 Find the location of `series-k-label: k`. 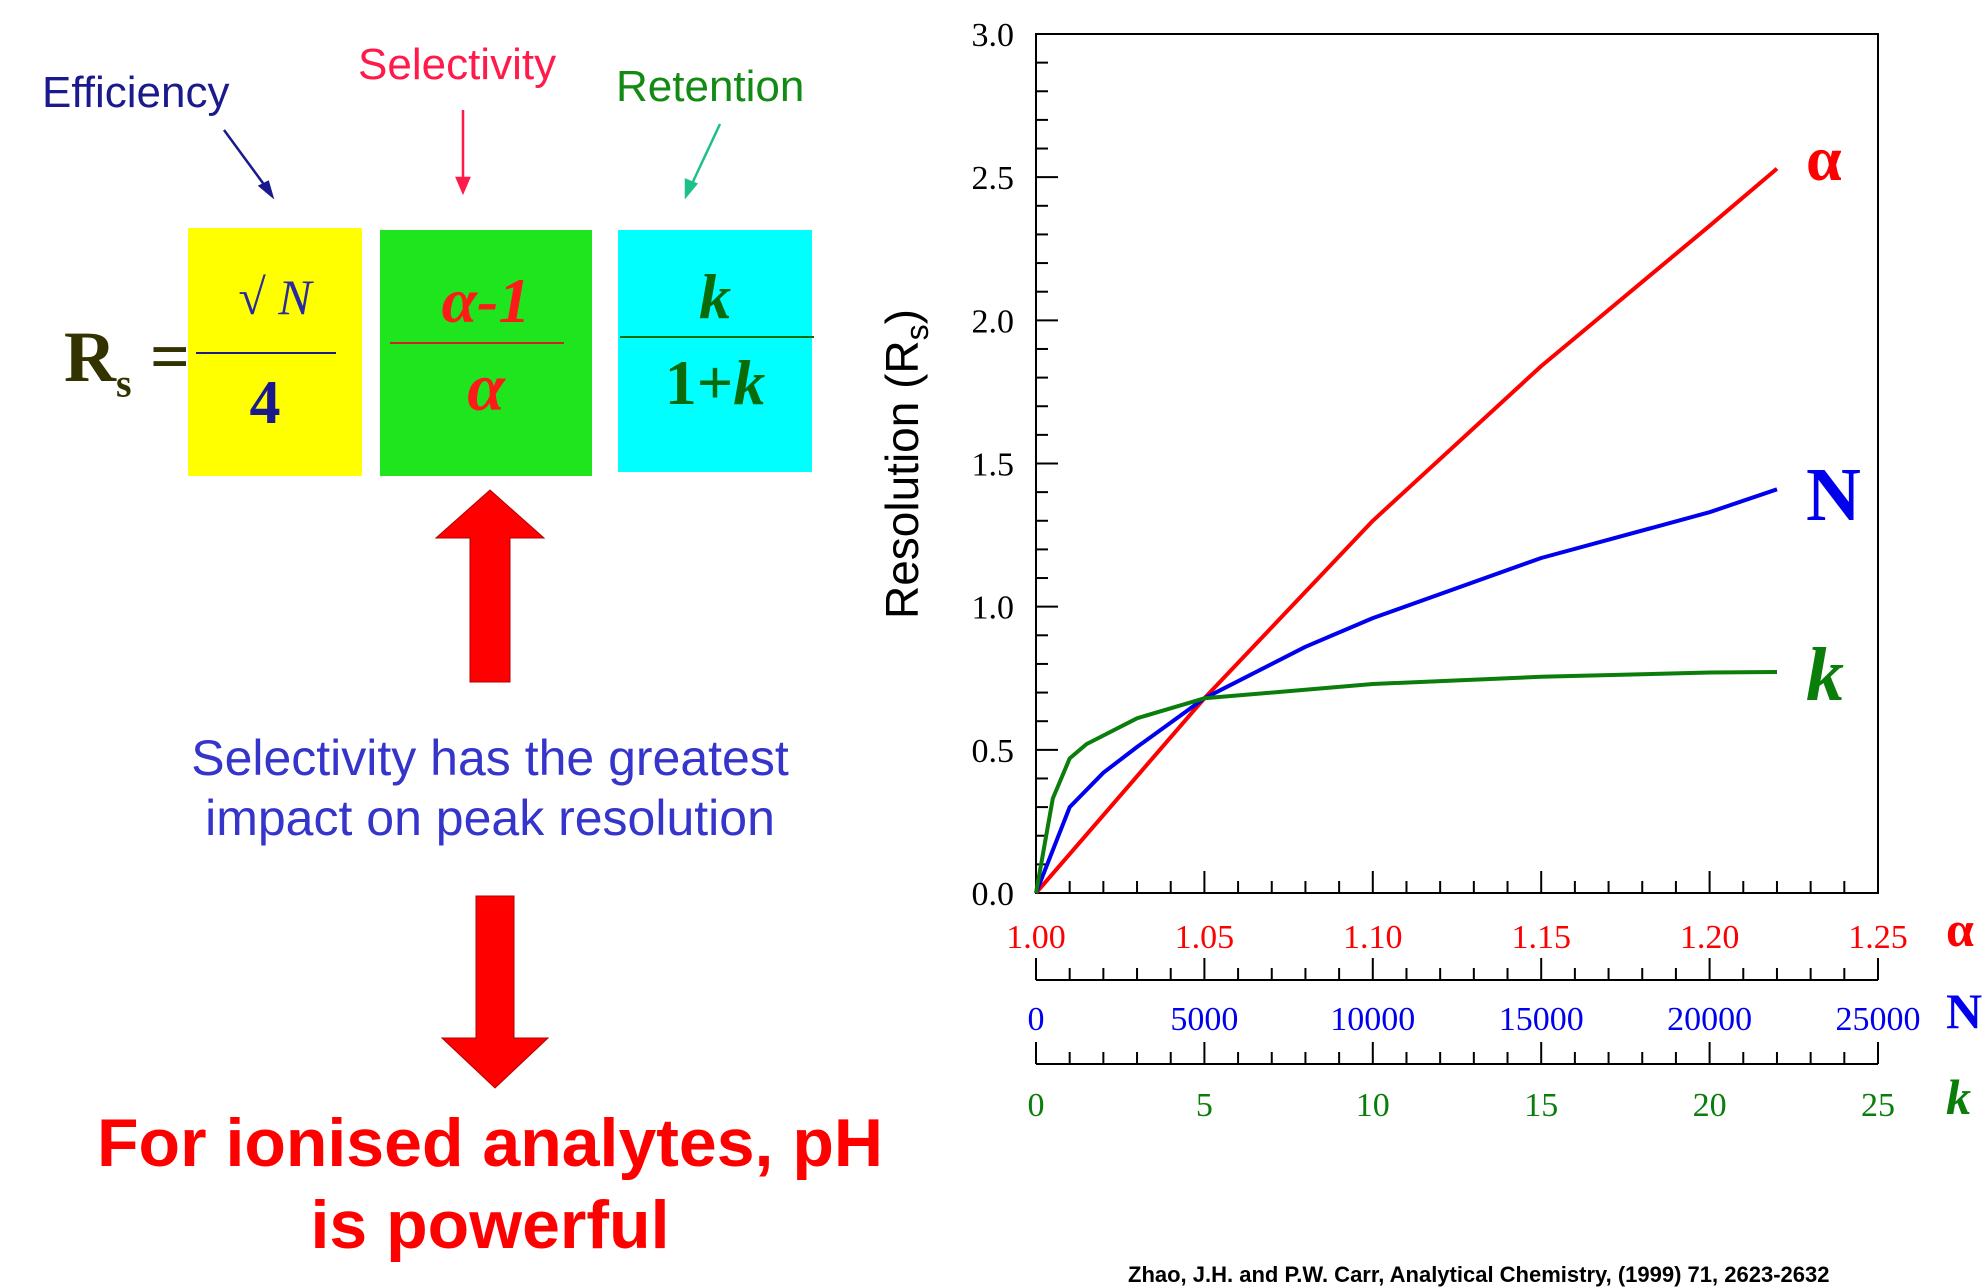

series-k-label: k is located at coordinates (1825, 675).